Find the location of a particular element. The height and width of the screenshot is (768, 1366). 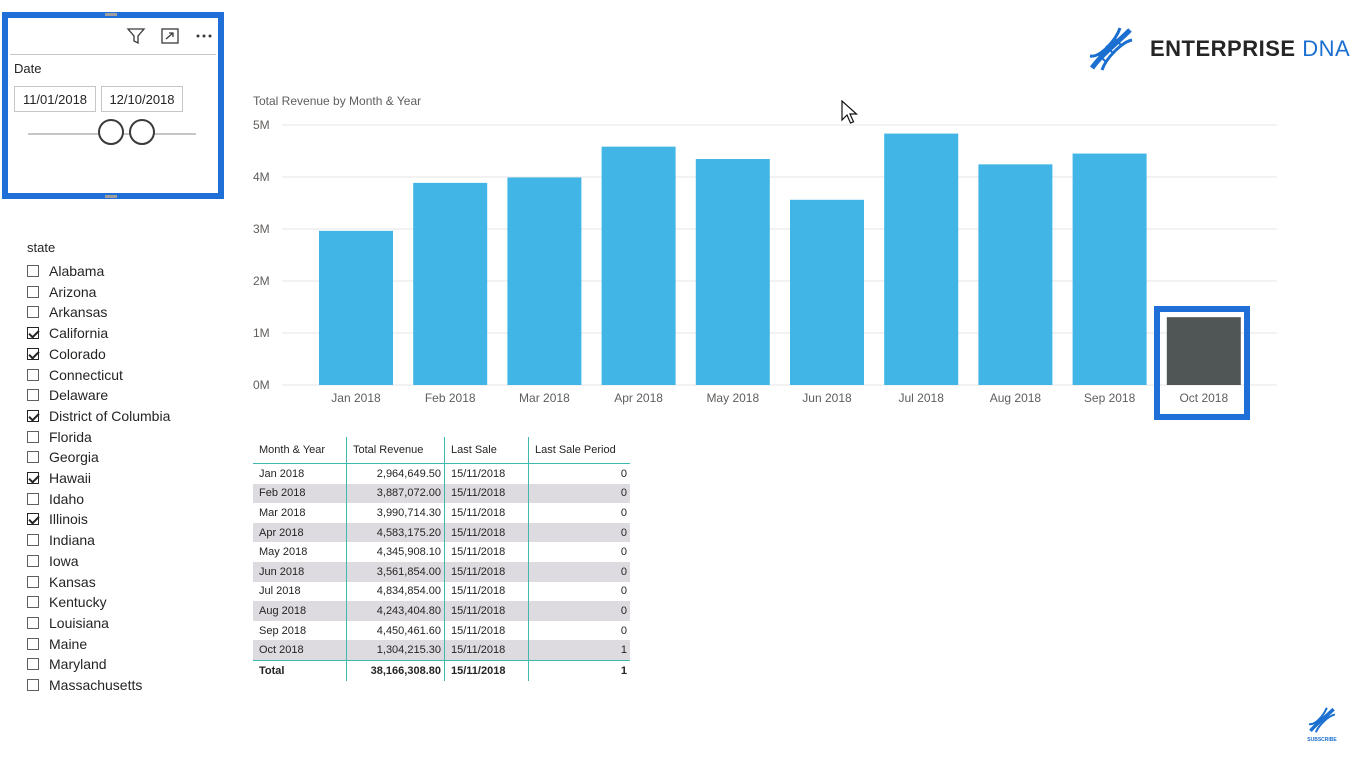

state-option: Maine is located at coordinates (57, 644).